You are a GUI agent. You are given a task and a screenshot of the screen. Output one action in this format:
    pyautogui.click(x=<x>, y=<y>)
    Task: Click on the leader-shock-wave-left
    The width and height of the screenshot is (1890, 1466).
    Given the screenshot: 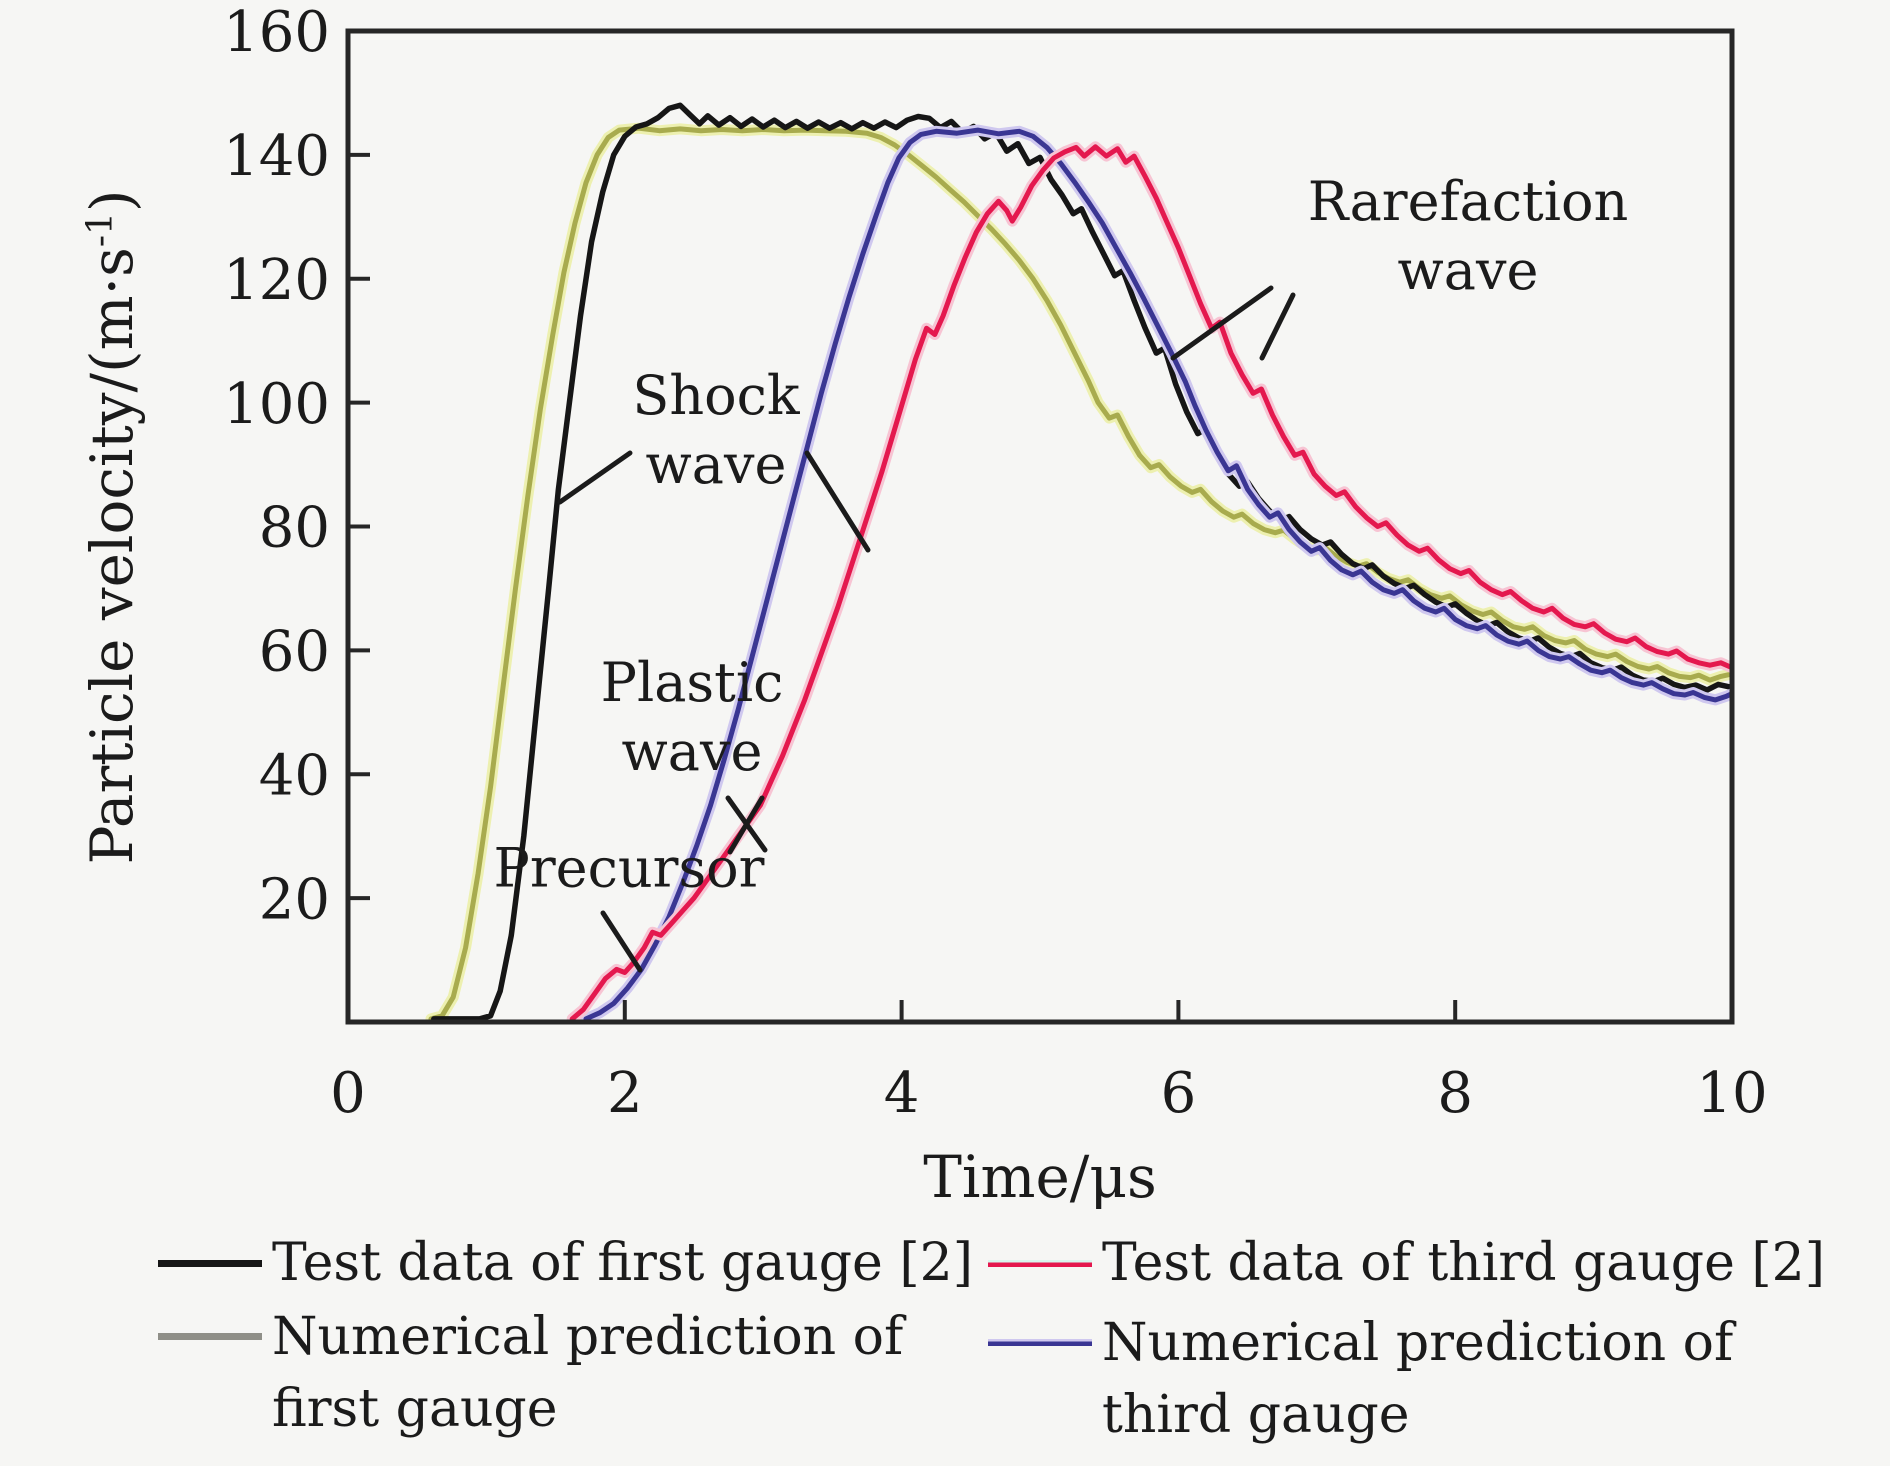 What is the action you would take?
    pyautogui.click(x=595, y=477)
    